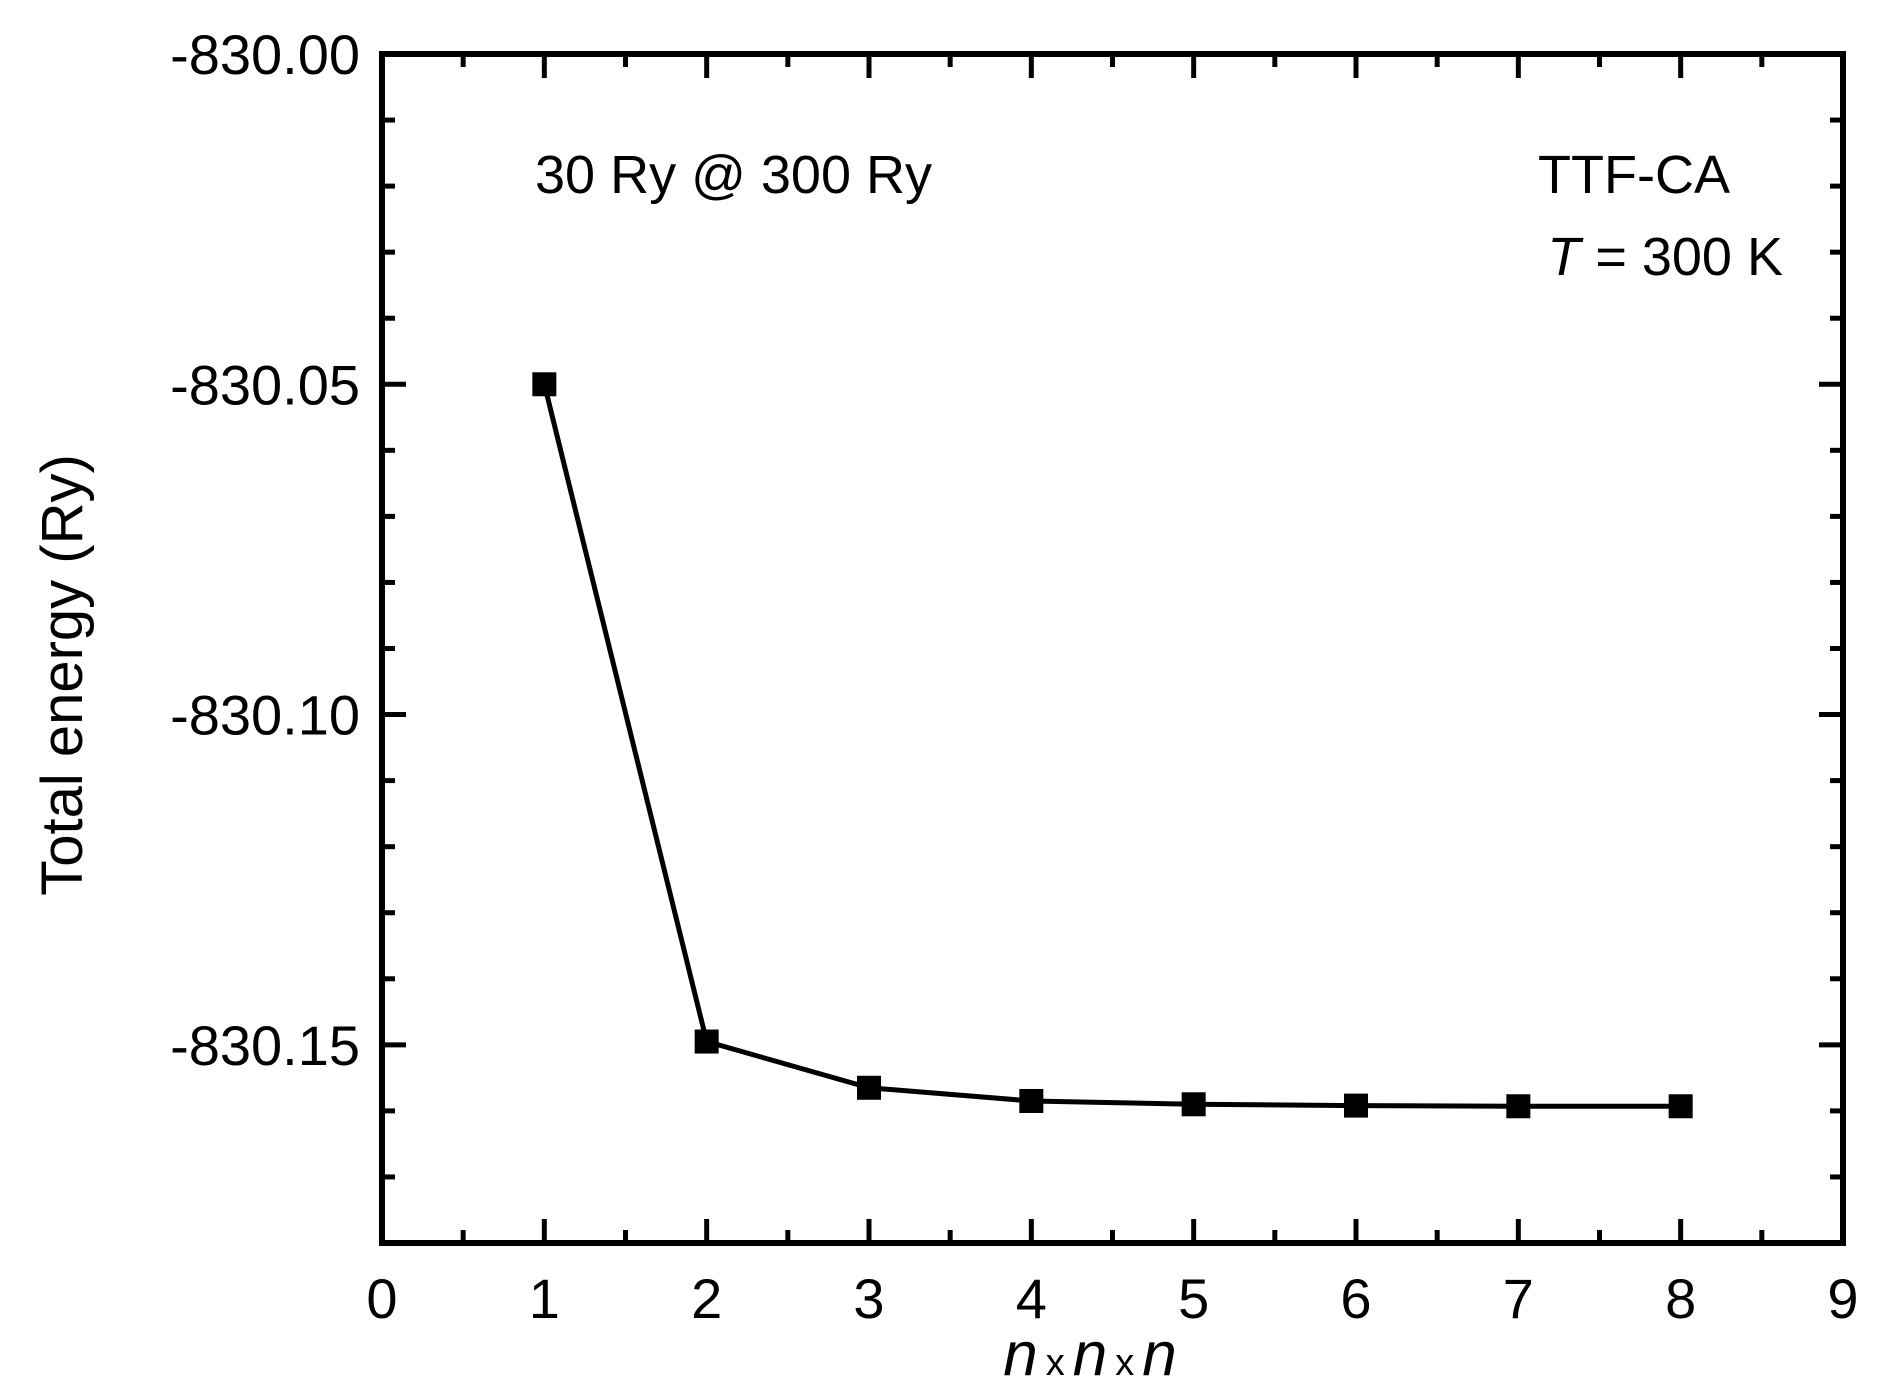  What do you see at coordinates (1355, 1298) in the screenshot?
I see `x-tick-label: 6` at bounding box center [1355, 1298].